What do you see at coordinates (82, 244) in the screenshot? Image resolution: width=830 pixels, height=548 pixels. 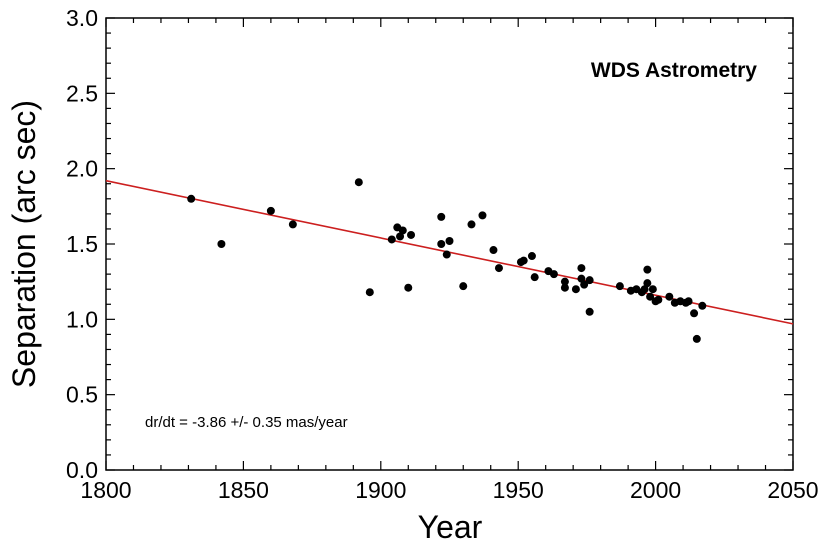 I see `y-tick-label: 1.5` at bounding box center [82, 244].